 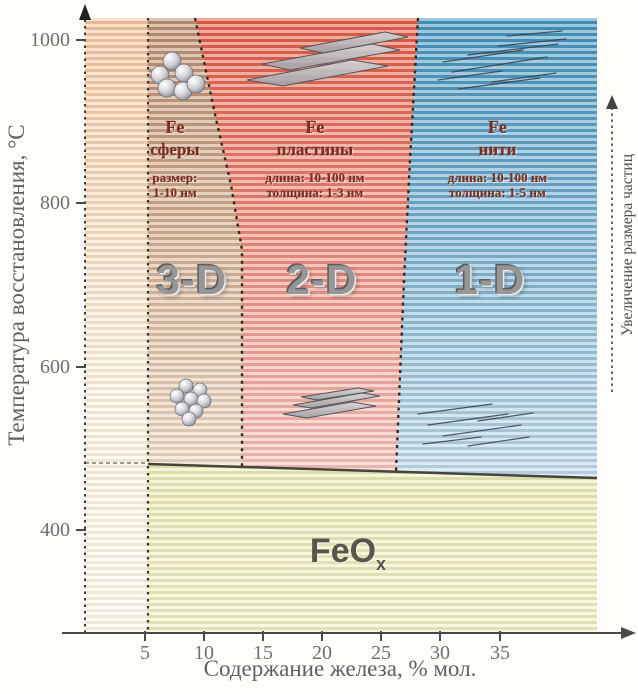 What do you see at coordinates (190, 402) in the screenshot?
I see `fe-spheres-icon-bottom` at bounding box center [190, 402].